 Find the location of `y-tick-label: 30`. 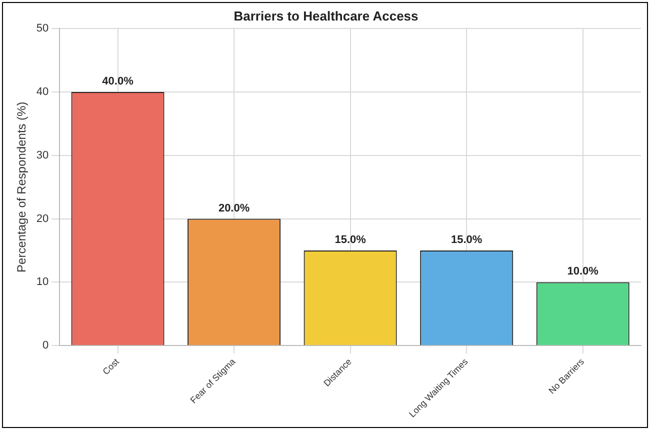

y-tick-label: 30 is located at coordinates (42, 155).